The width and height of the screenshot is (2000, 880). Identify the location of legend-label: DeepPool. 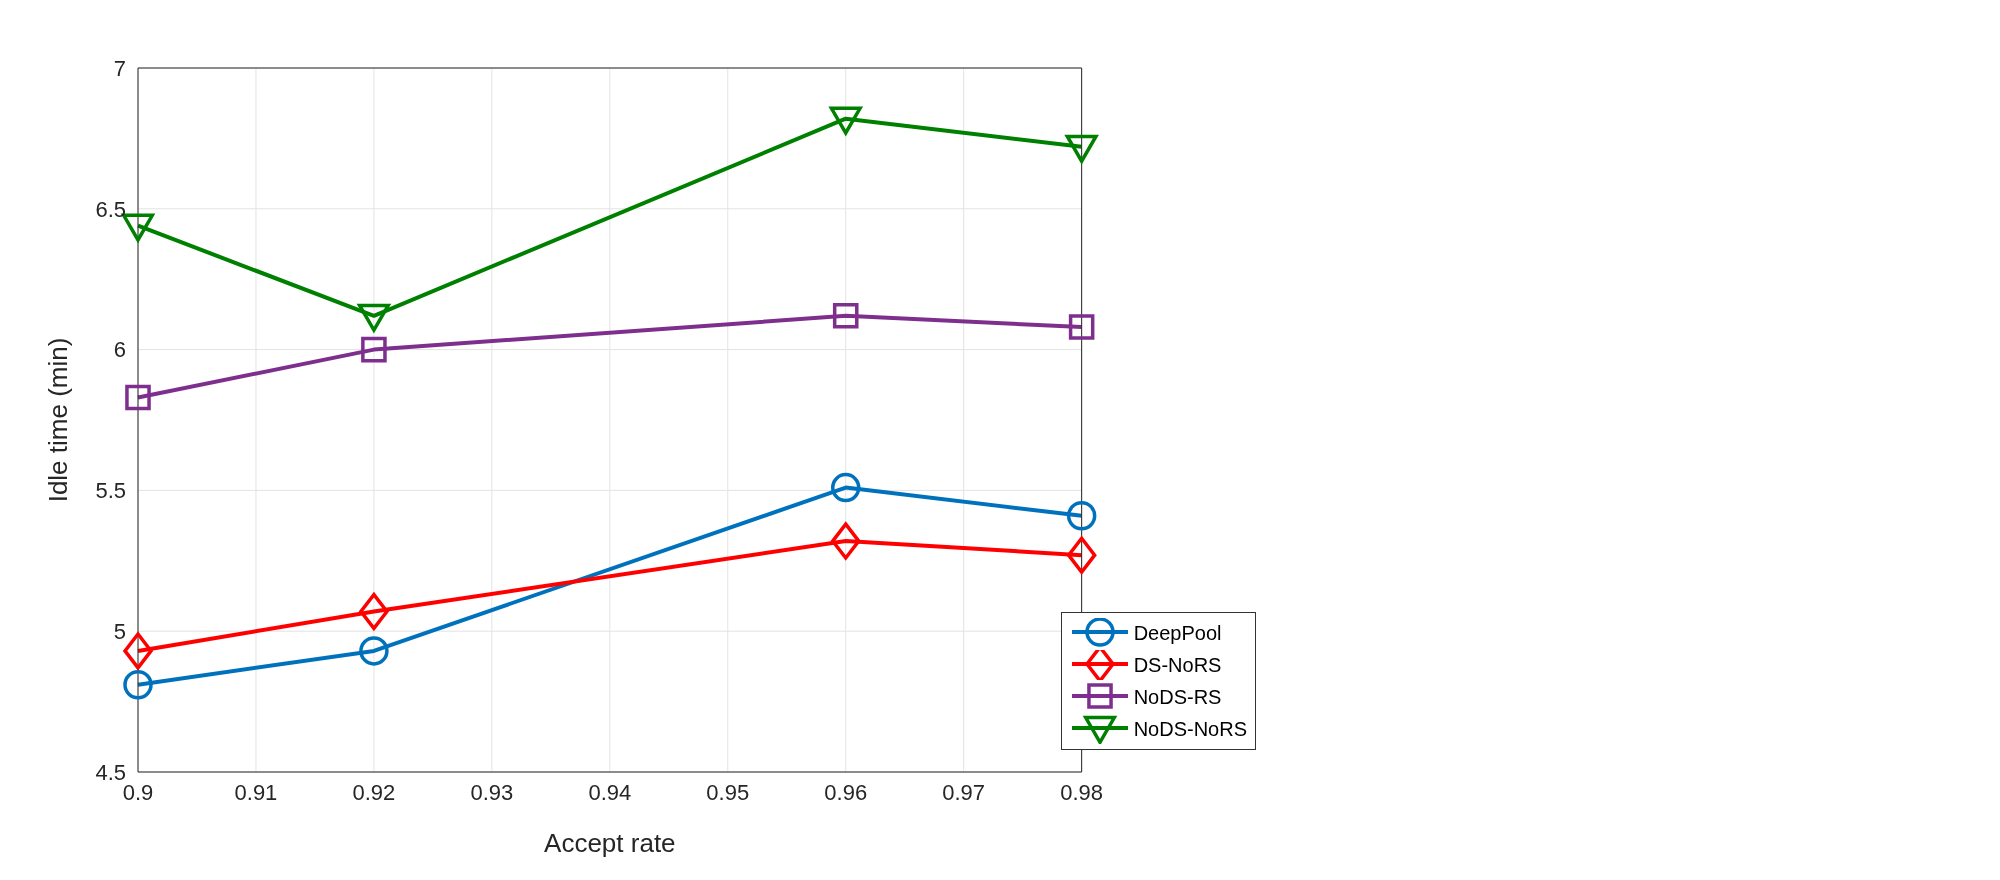
(1177, 633).